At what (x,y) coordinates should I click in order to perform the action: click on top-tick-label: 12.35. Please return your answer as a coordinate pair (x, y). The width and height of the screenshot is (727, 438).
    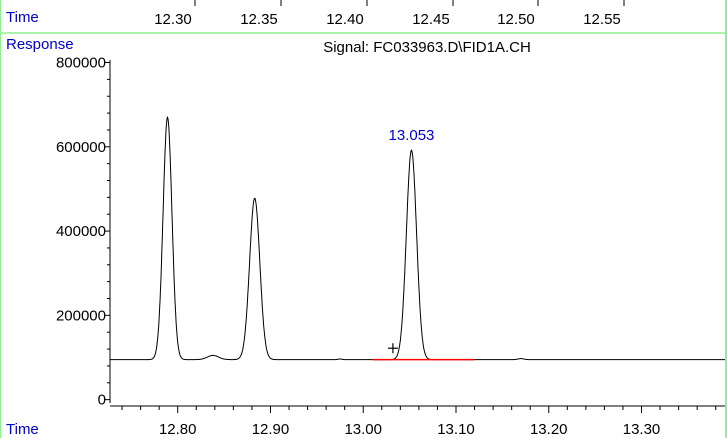
    Looking at the image, I should click on (259, 19).